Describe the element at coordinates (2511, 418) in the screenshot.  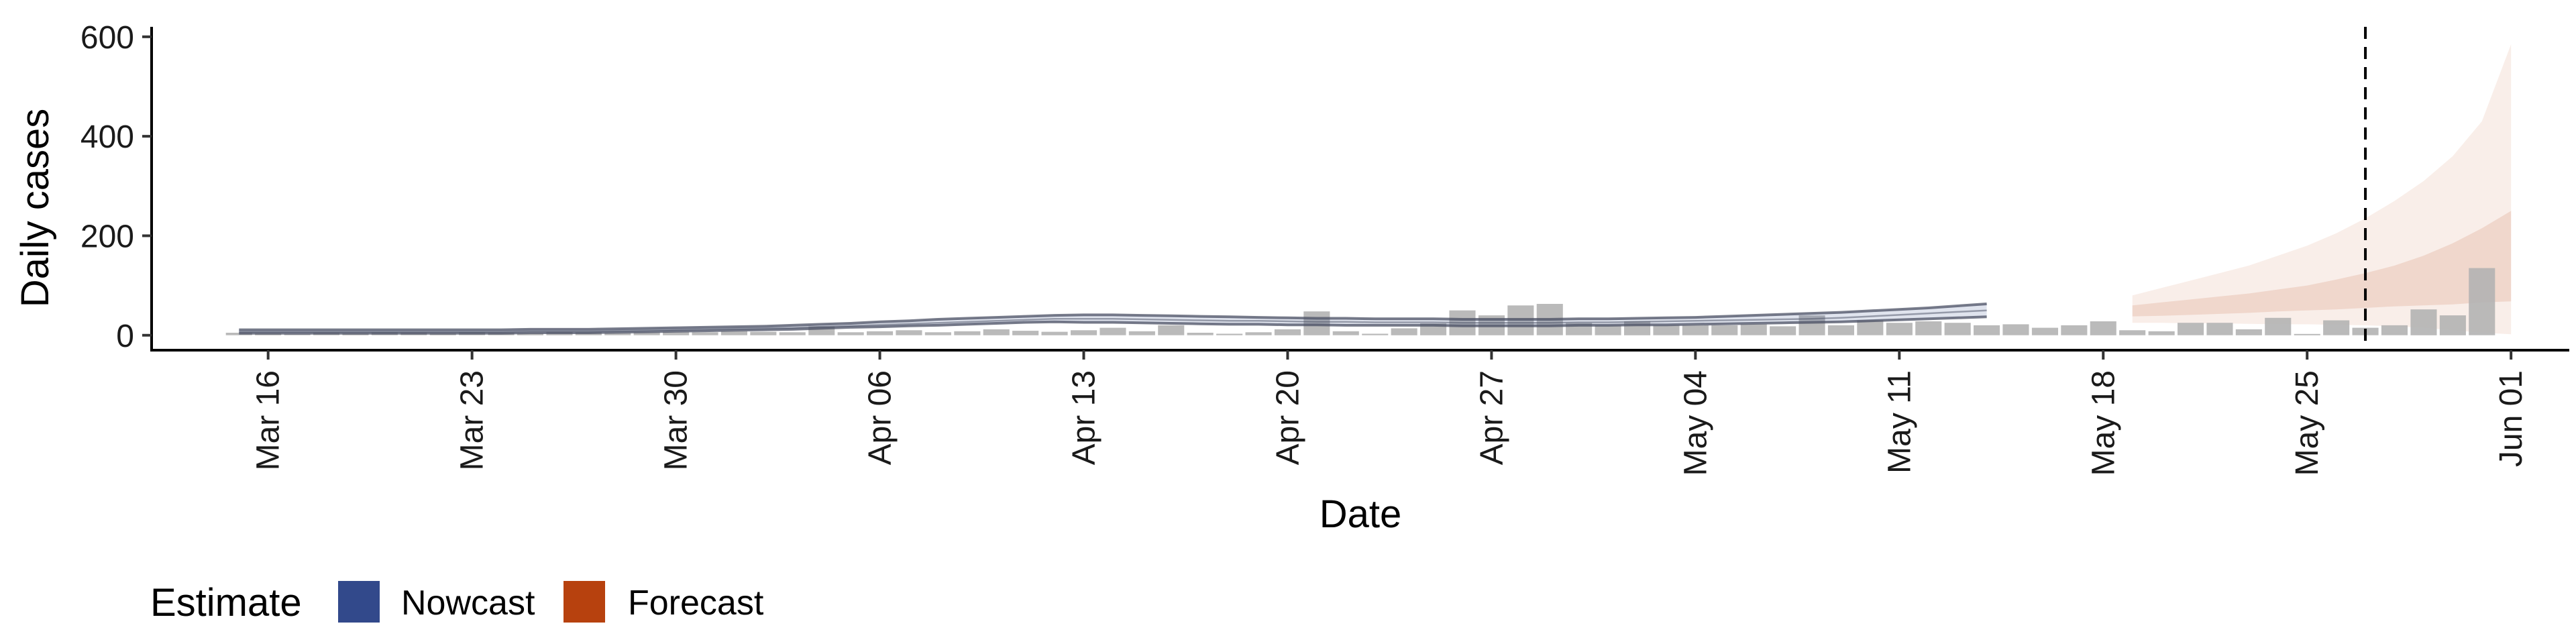
I see `x-tick-label: Jun 01` at that location.